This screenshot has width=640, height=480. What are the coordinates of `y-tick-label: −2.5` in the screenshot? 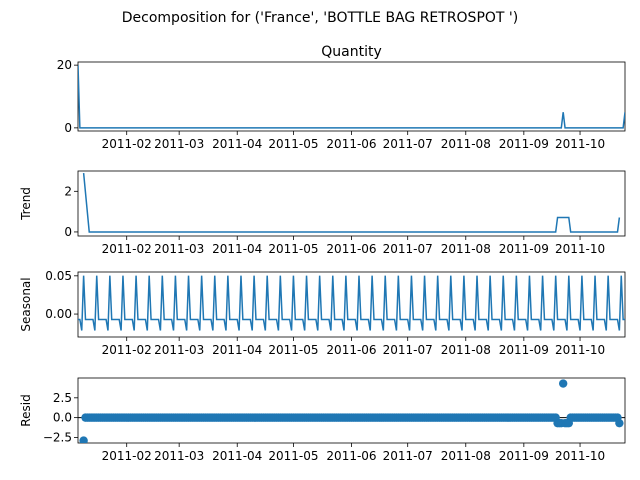 It's located at (57, 437).